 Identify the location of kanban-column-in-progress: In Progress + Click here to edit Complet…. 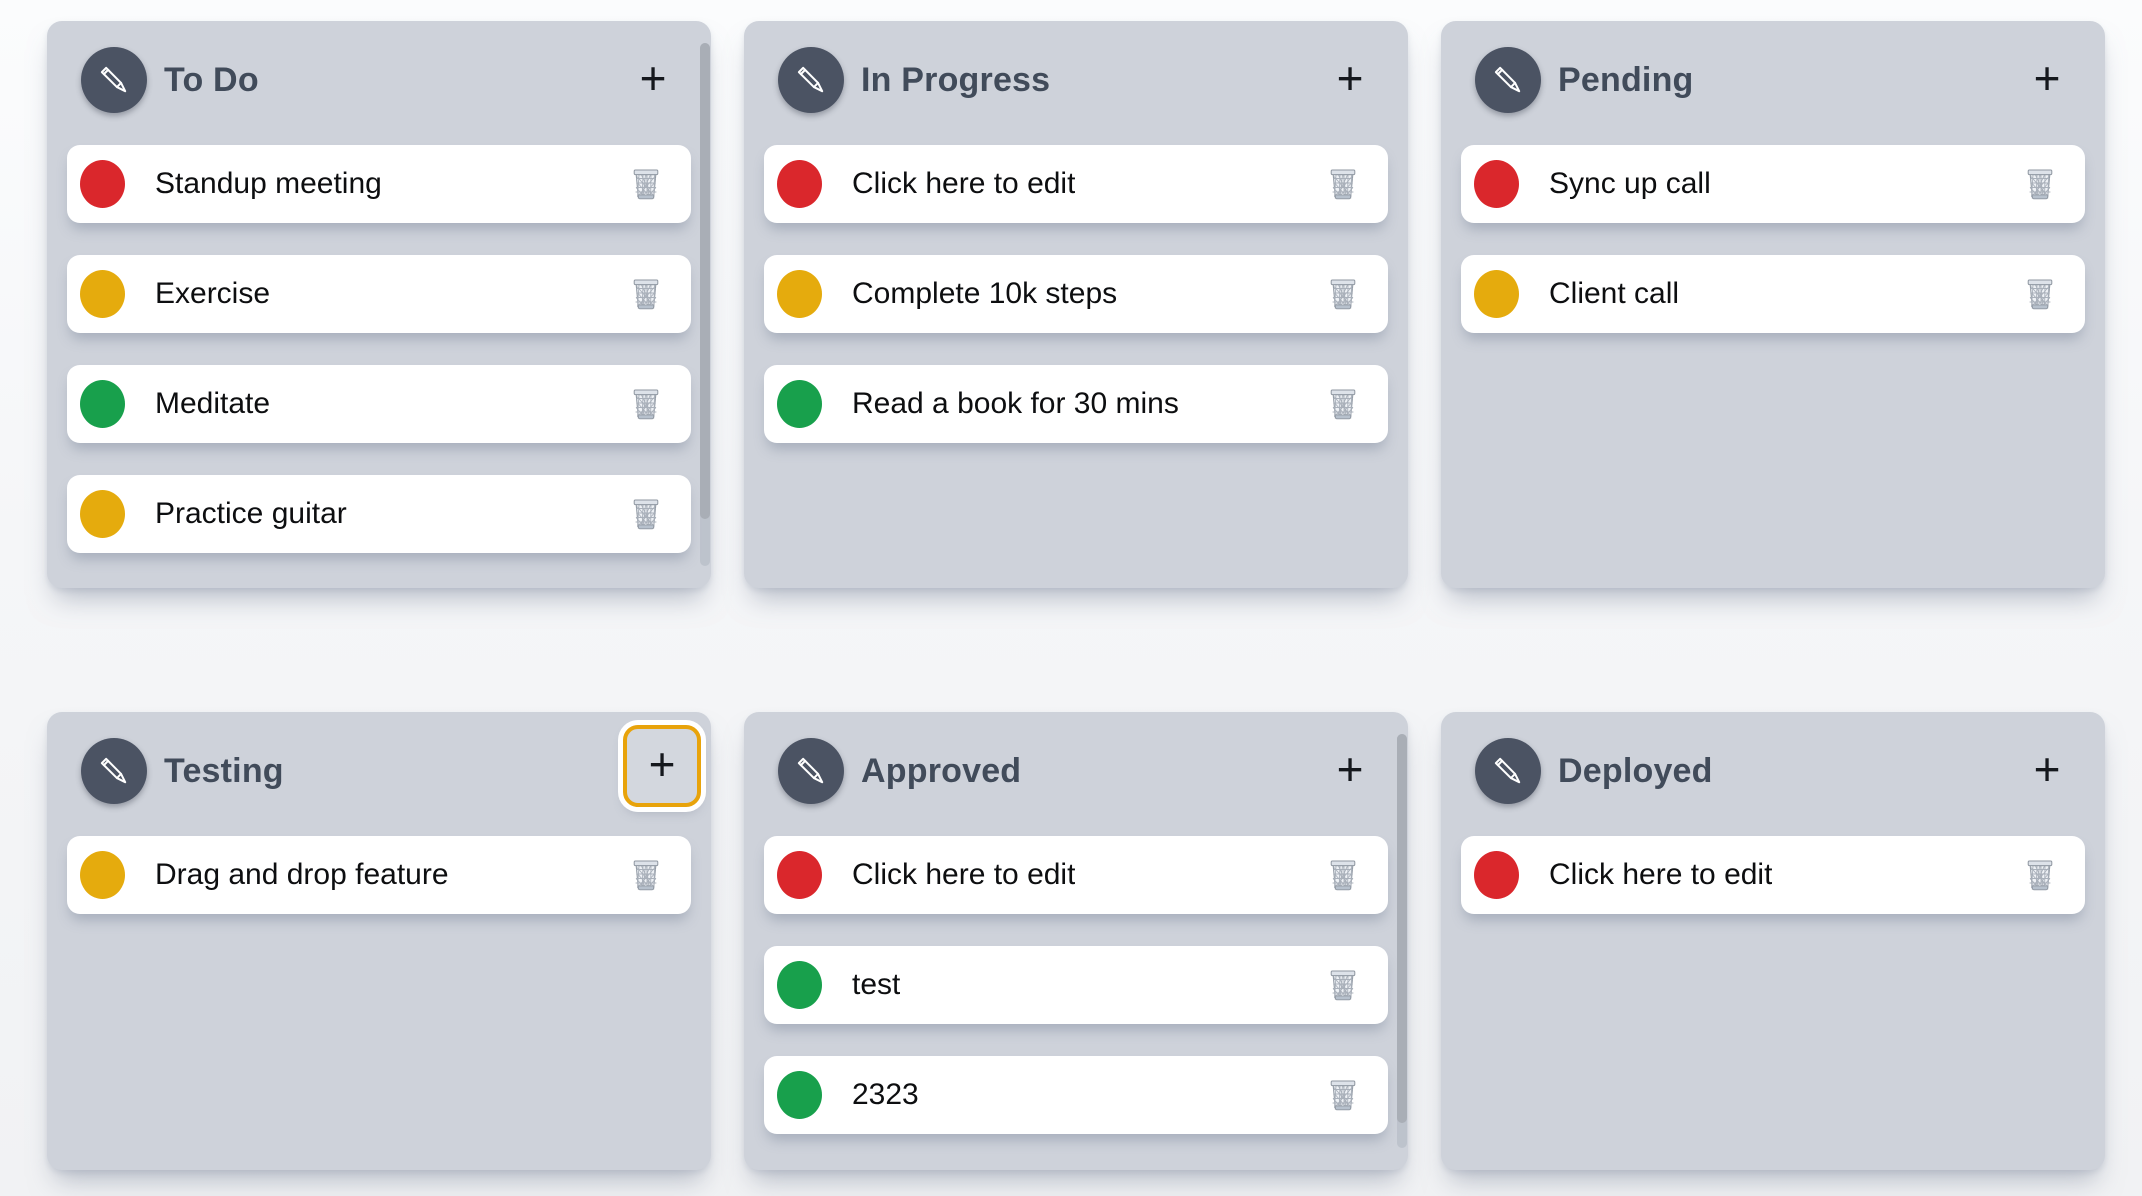
(1076, 304).